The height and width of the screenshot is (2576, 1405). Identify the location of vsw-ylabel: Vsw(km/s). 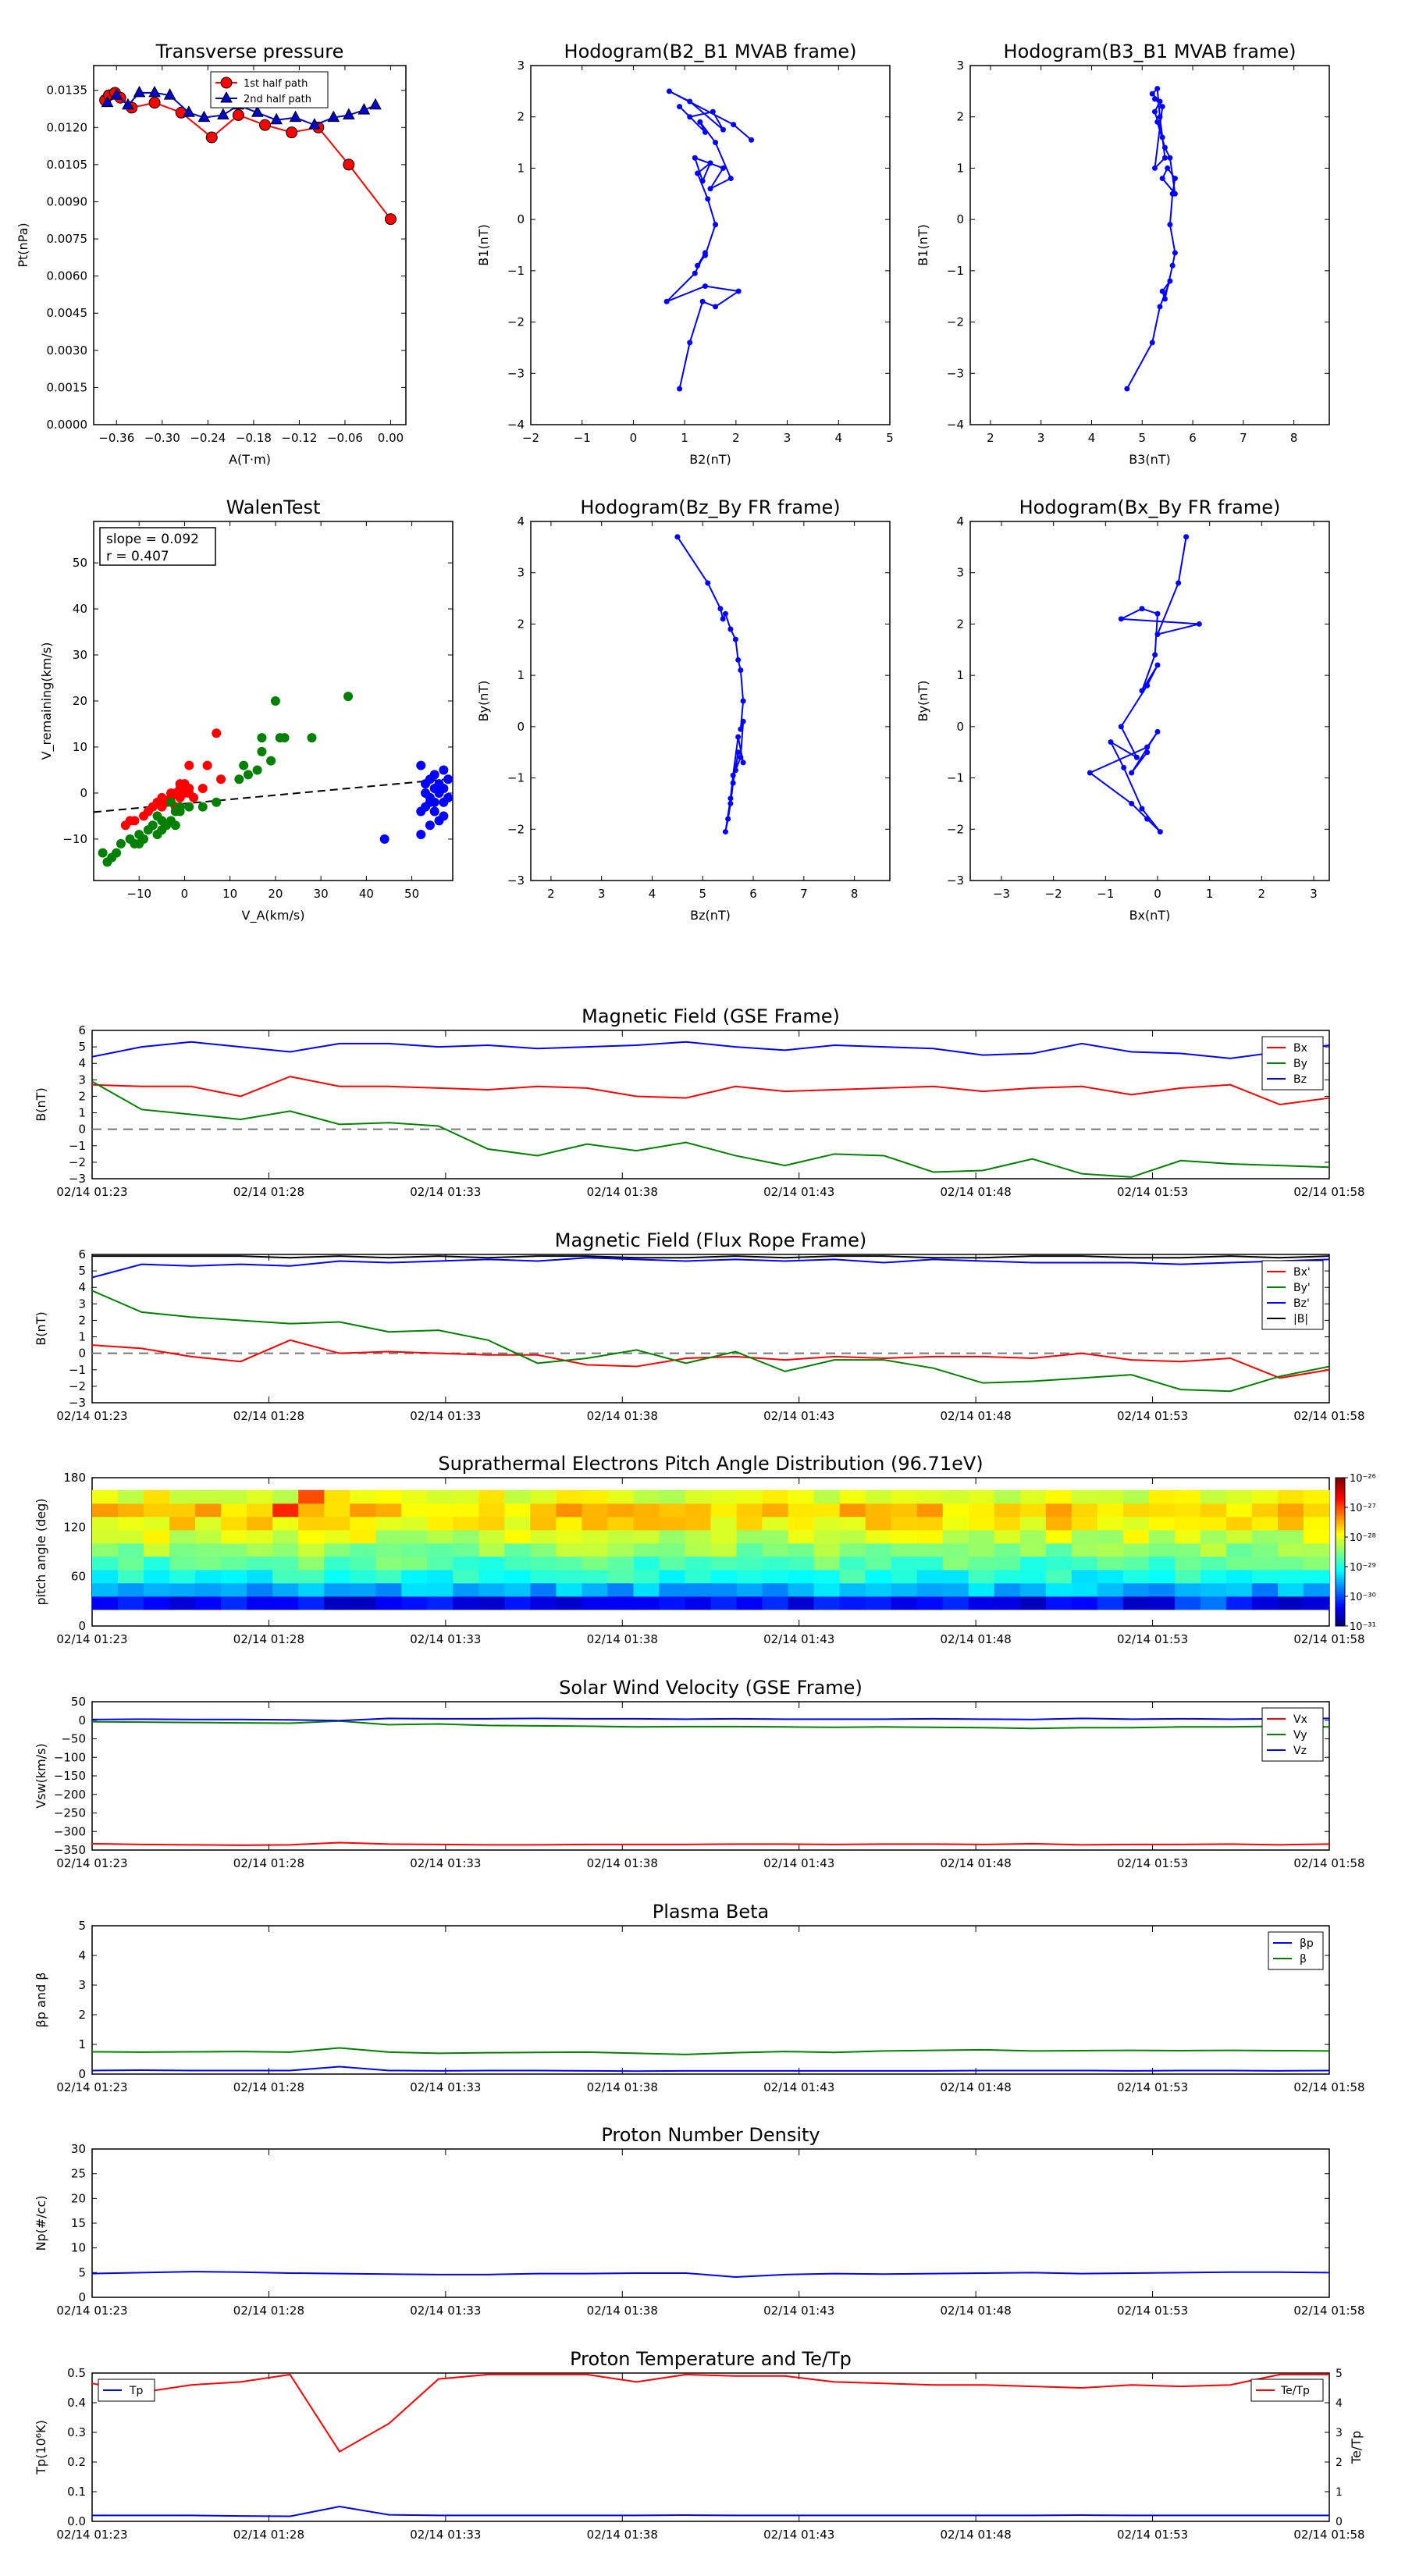
(41, 1776).